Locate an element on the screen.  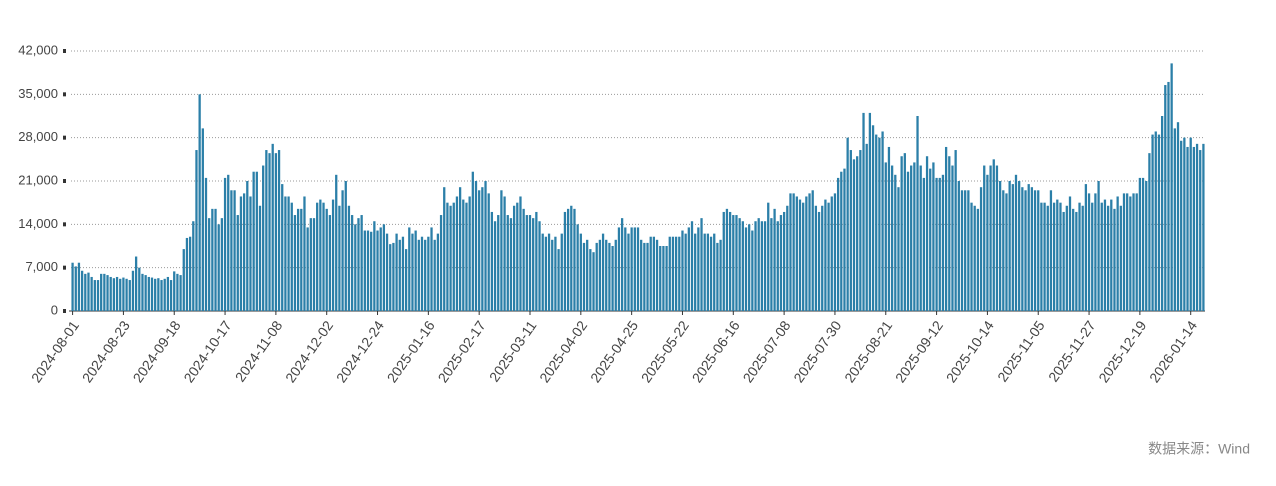
x-tick-label: 2024-08-23 is located at coordinates (106, 352).